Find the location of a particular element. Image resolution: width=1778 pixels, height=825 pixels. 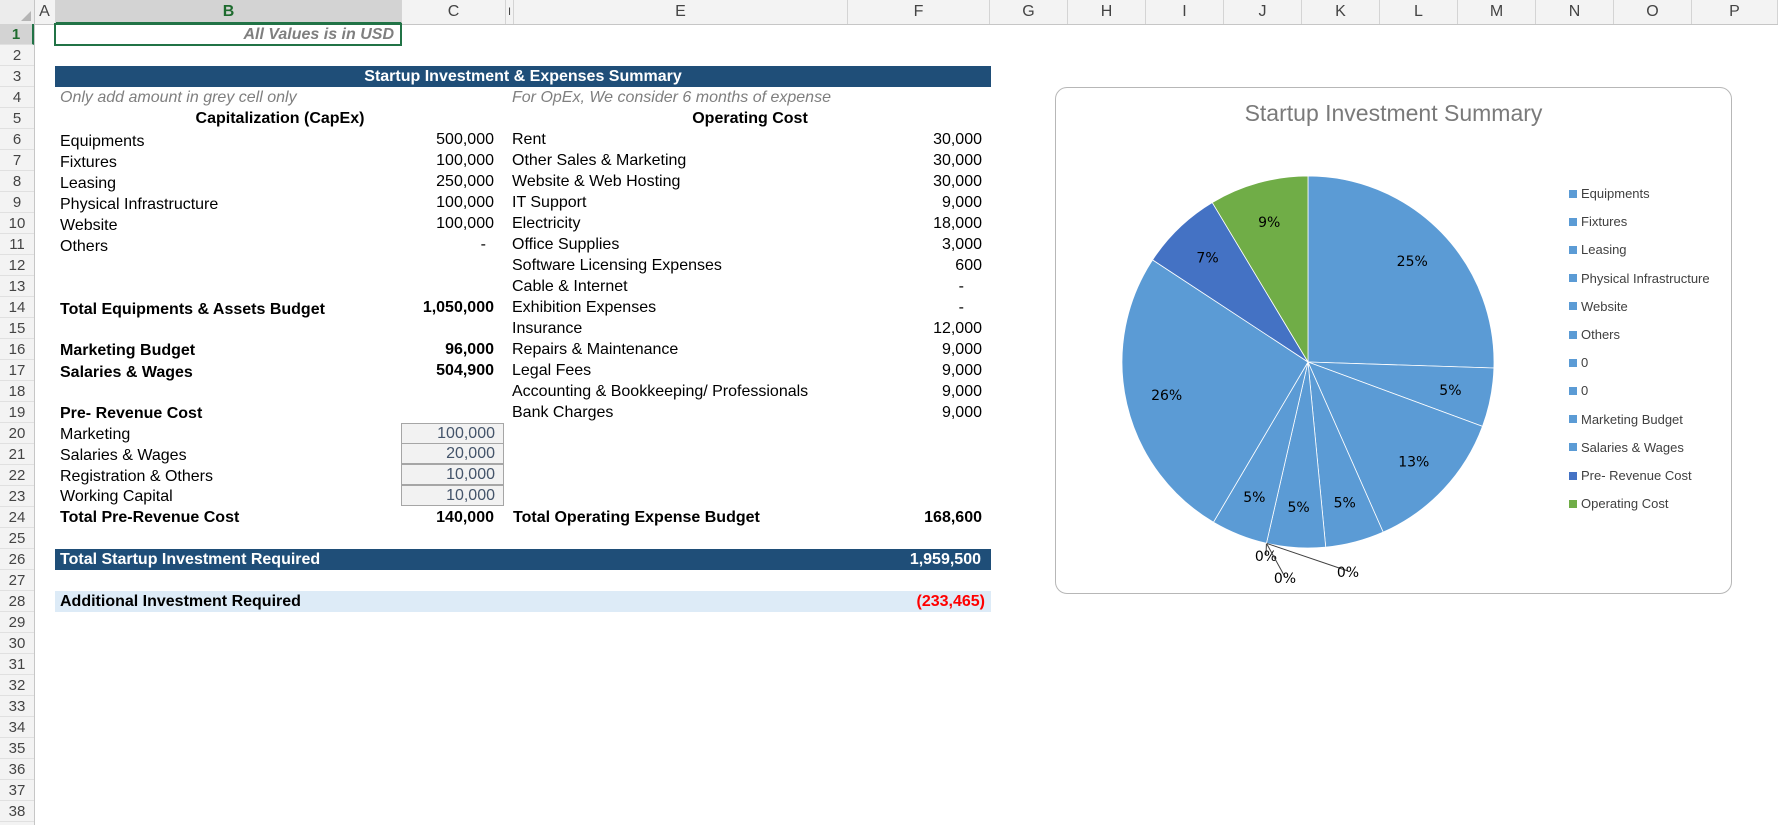

row-header: 22 is located at coordinates (17, 475).